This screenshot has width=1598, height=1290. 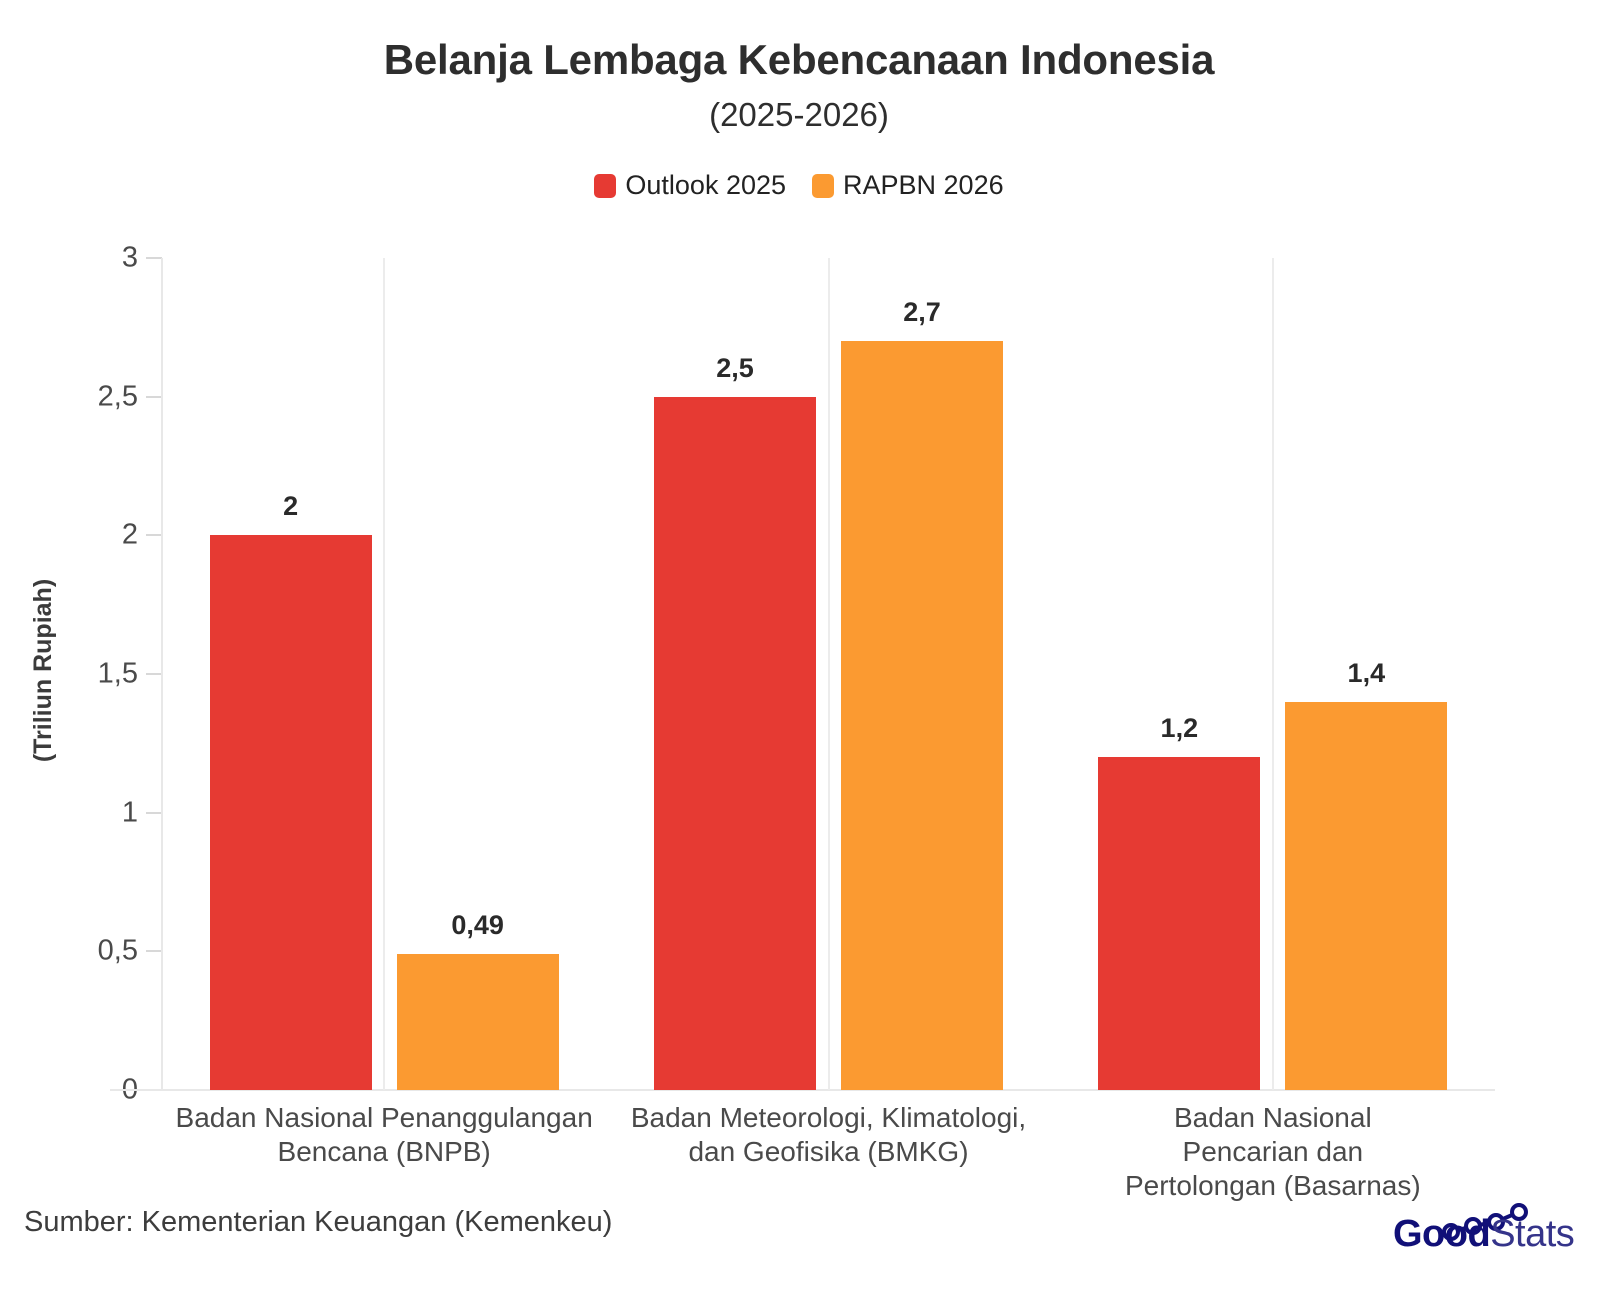 I want to click on y-tick-label: 3, so click(x=129, y=257).